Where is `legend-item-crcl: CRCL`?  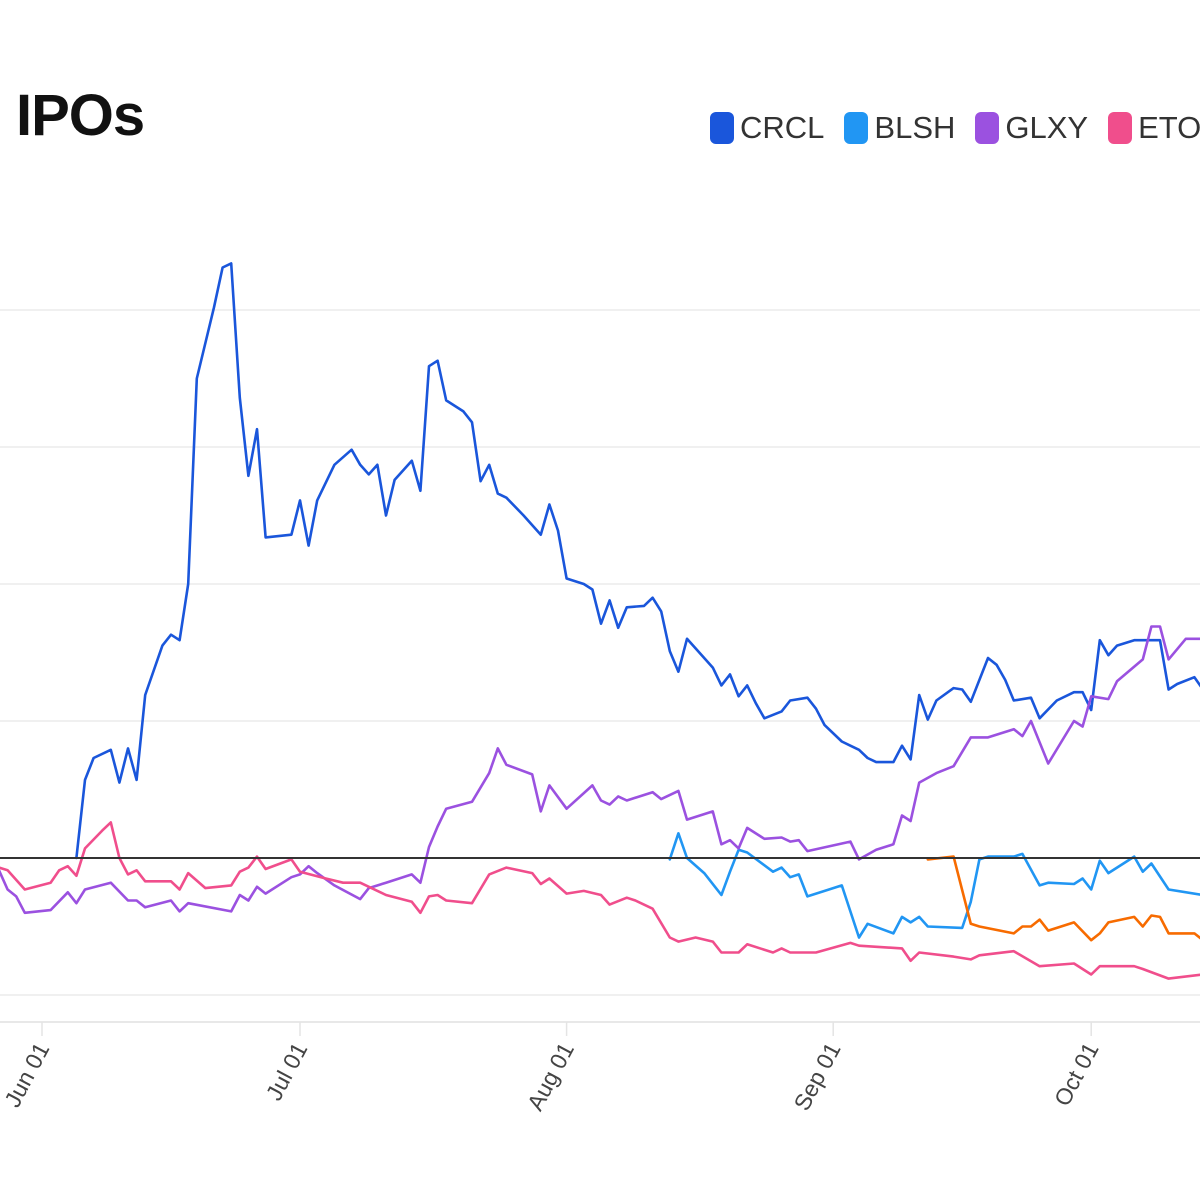 legend-item-crcl: CRCL is located at coordinates (767, 128).